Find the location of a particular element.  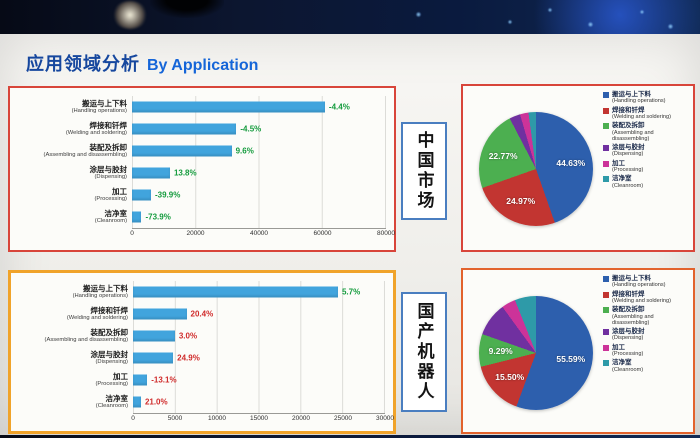

bar-row: 装配及拆卸 (Assembling and disassembling) 9.6% is located at coordinates (200, 151).